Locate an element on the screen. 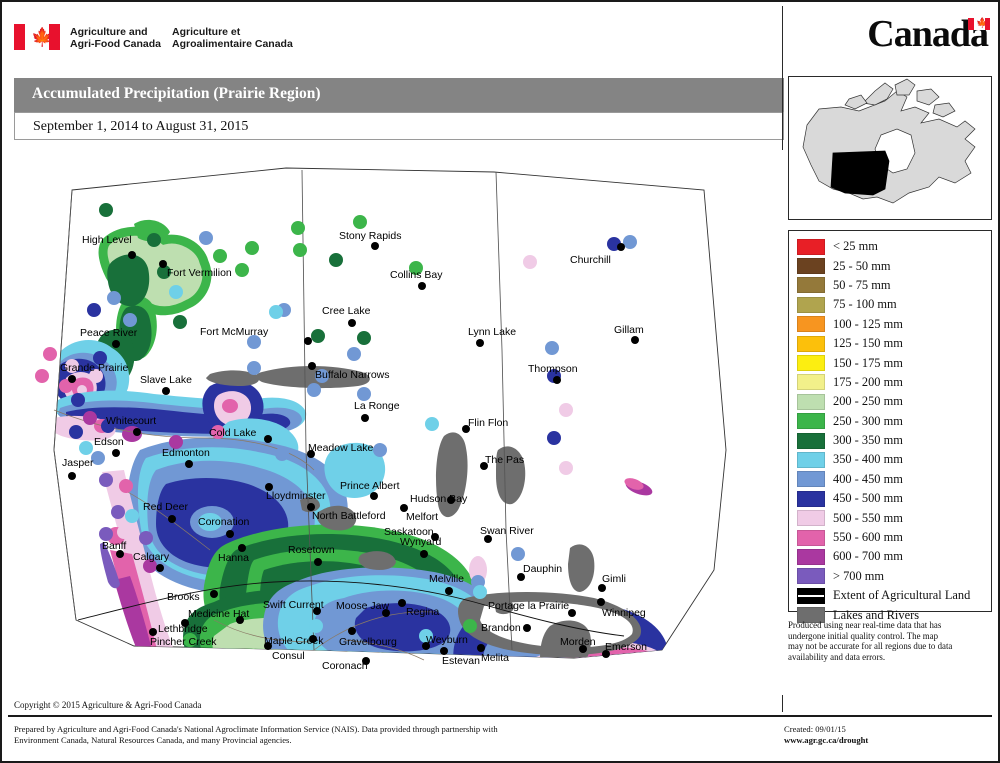 The image size is (1000, 763). city-label: Dauphin is located at coordinates (543, 569).